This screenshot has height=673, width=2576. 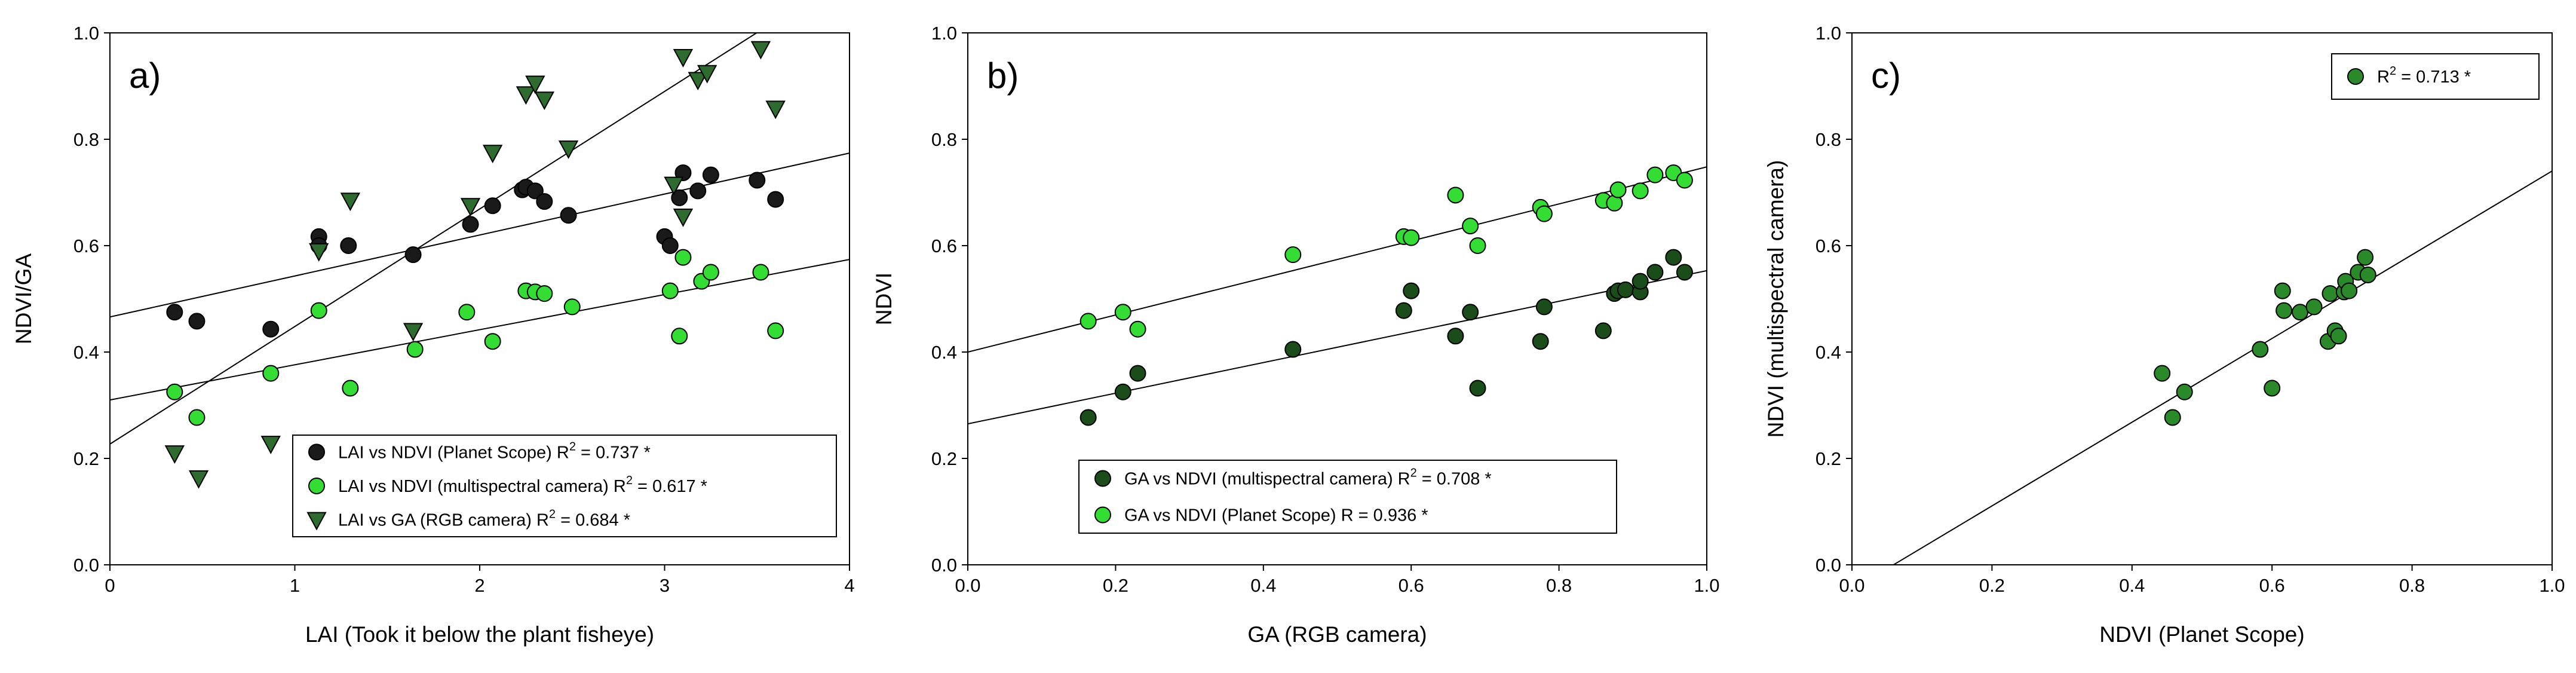 I want to click on y-tick-label: 0.8, so click(x=86, y=140).